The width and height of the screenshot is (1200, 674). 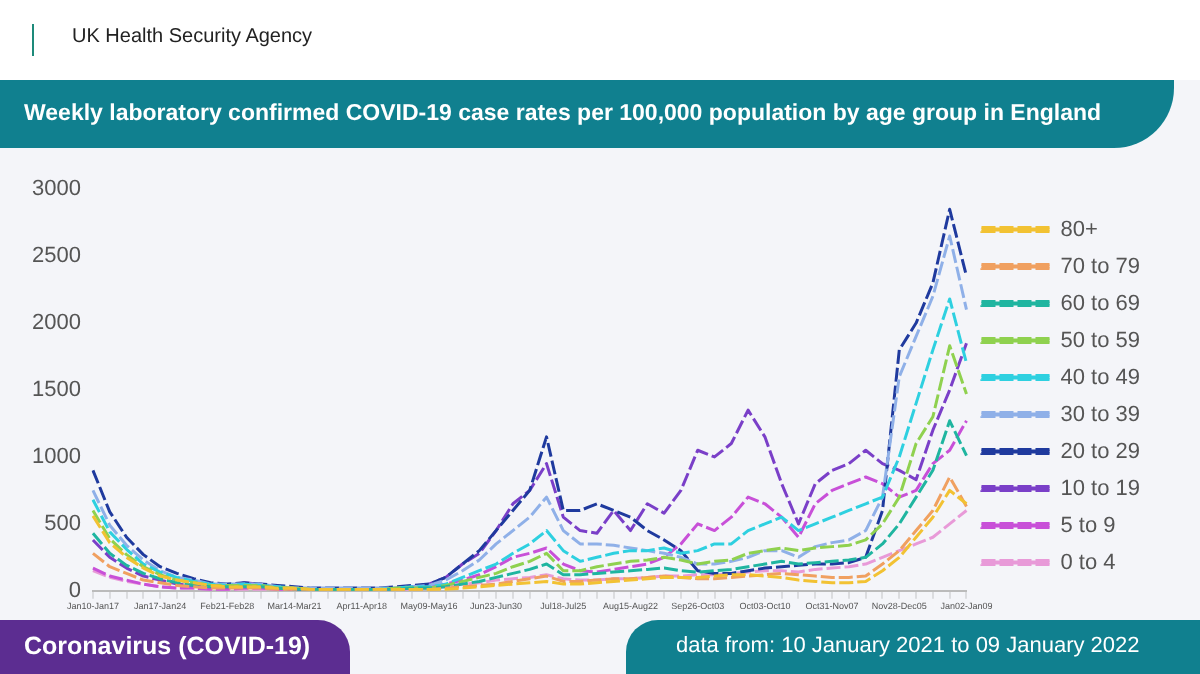 I want to click on legend-label: 60 to 69, so click(x=1100, y=303).